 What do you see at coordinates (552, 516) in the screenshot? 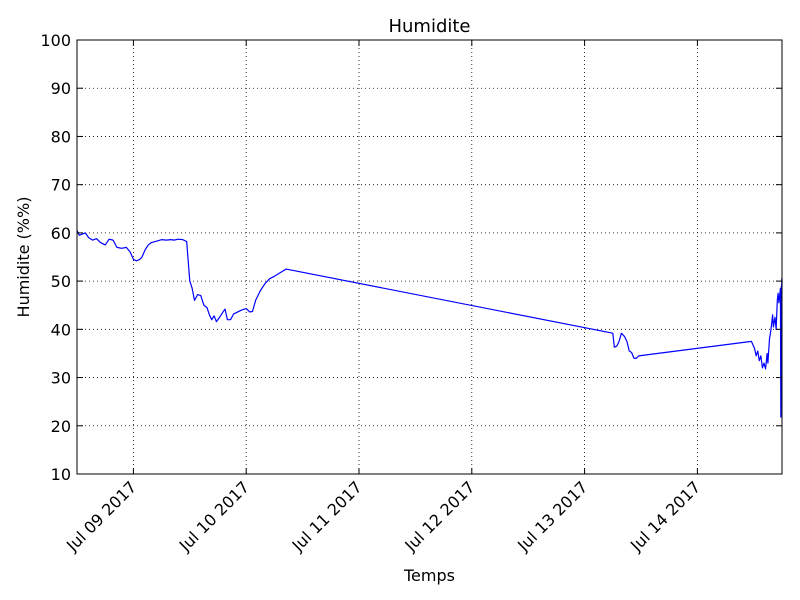
I see `x-tick-label: Jul 13 2017` at bounding box center [552, 516].